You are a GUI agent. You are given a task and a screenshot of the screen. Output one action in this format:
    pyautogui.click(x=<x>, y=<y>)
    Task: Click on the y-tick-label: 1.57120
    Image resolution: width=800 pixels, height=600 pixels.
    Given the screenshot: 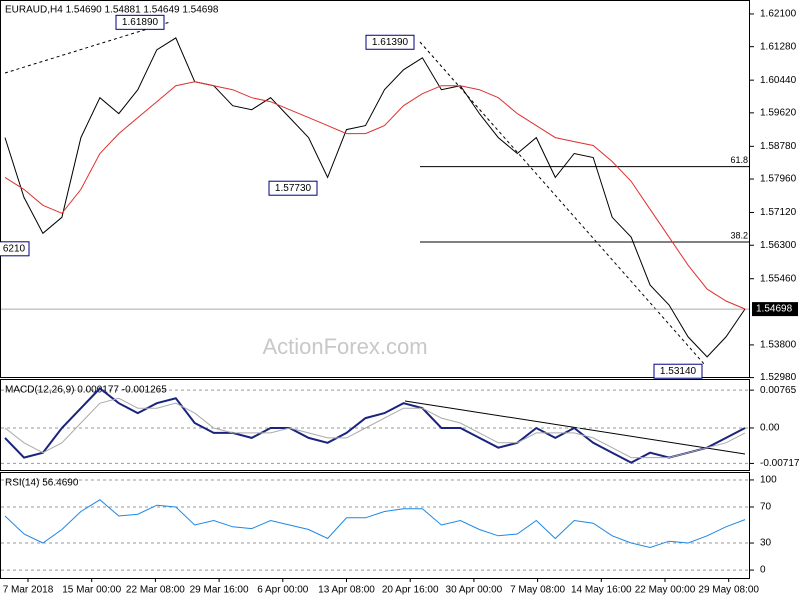 What is the action you would take?
    pyautogui.click(x=778, y=212)
    